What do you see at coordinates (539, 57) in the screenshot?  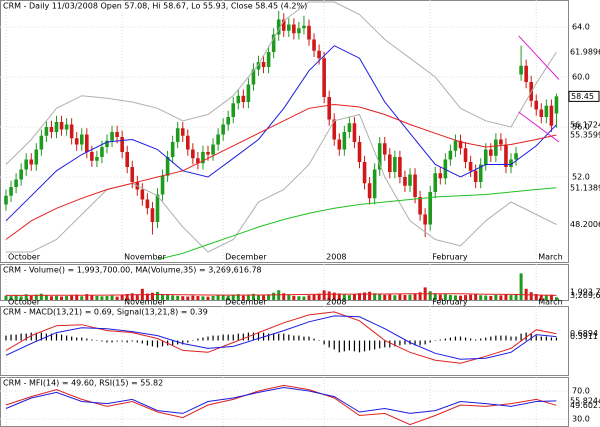 I see `trend-line` at bounding box center [539, 57].